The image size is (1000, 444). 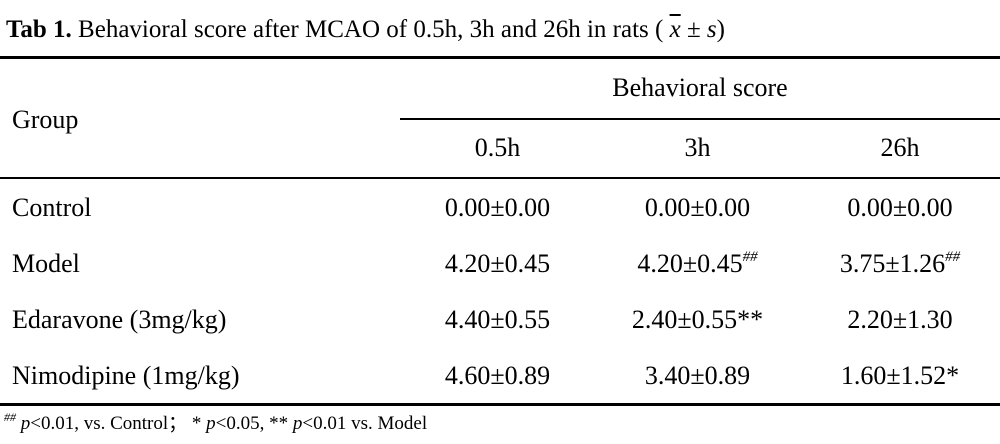 What do you see at coordinates (39, 29) in the screenshot?
I see `caption-label: Tab 1.` at bounding box center [39, 29].